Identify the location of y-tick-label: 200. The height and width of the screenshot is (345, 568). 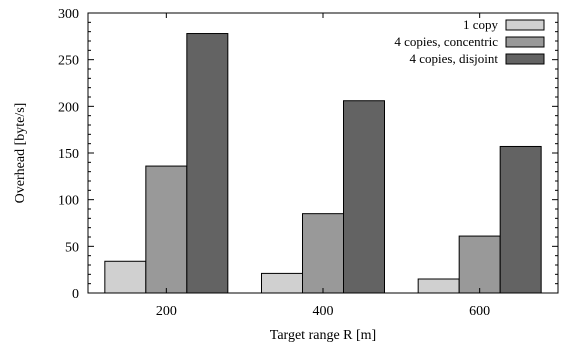
(68, 107).